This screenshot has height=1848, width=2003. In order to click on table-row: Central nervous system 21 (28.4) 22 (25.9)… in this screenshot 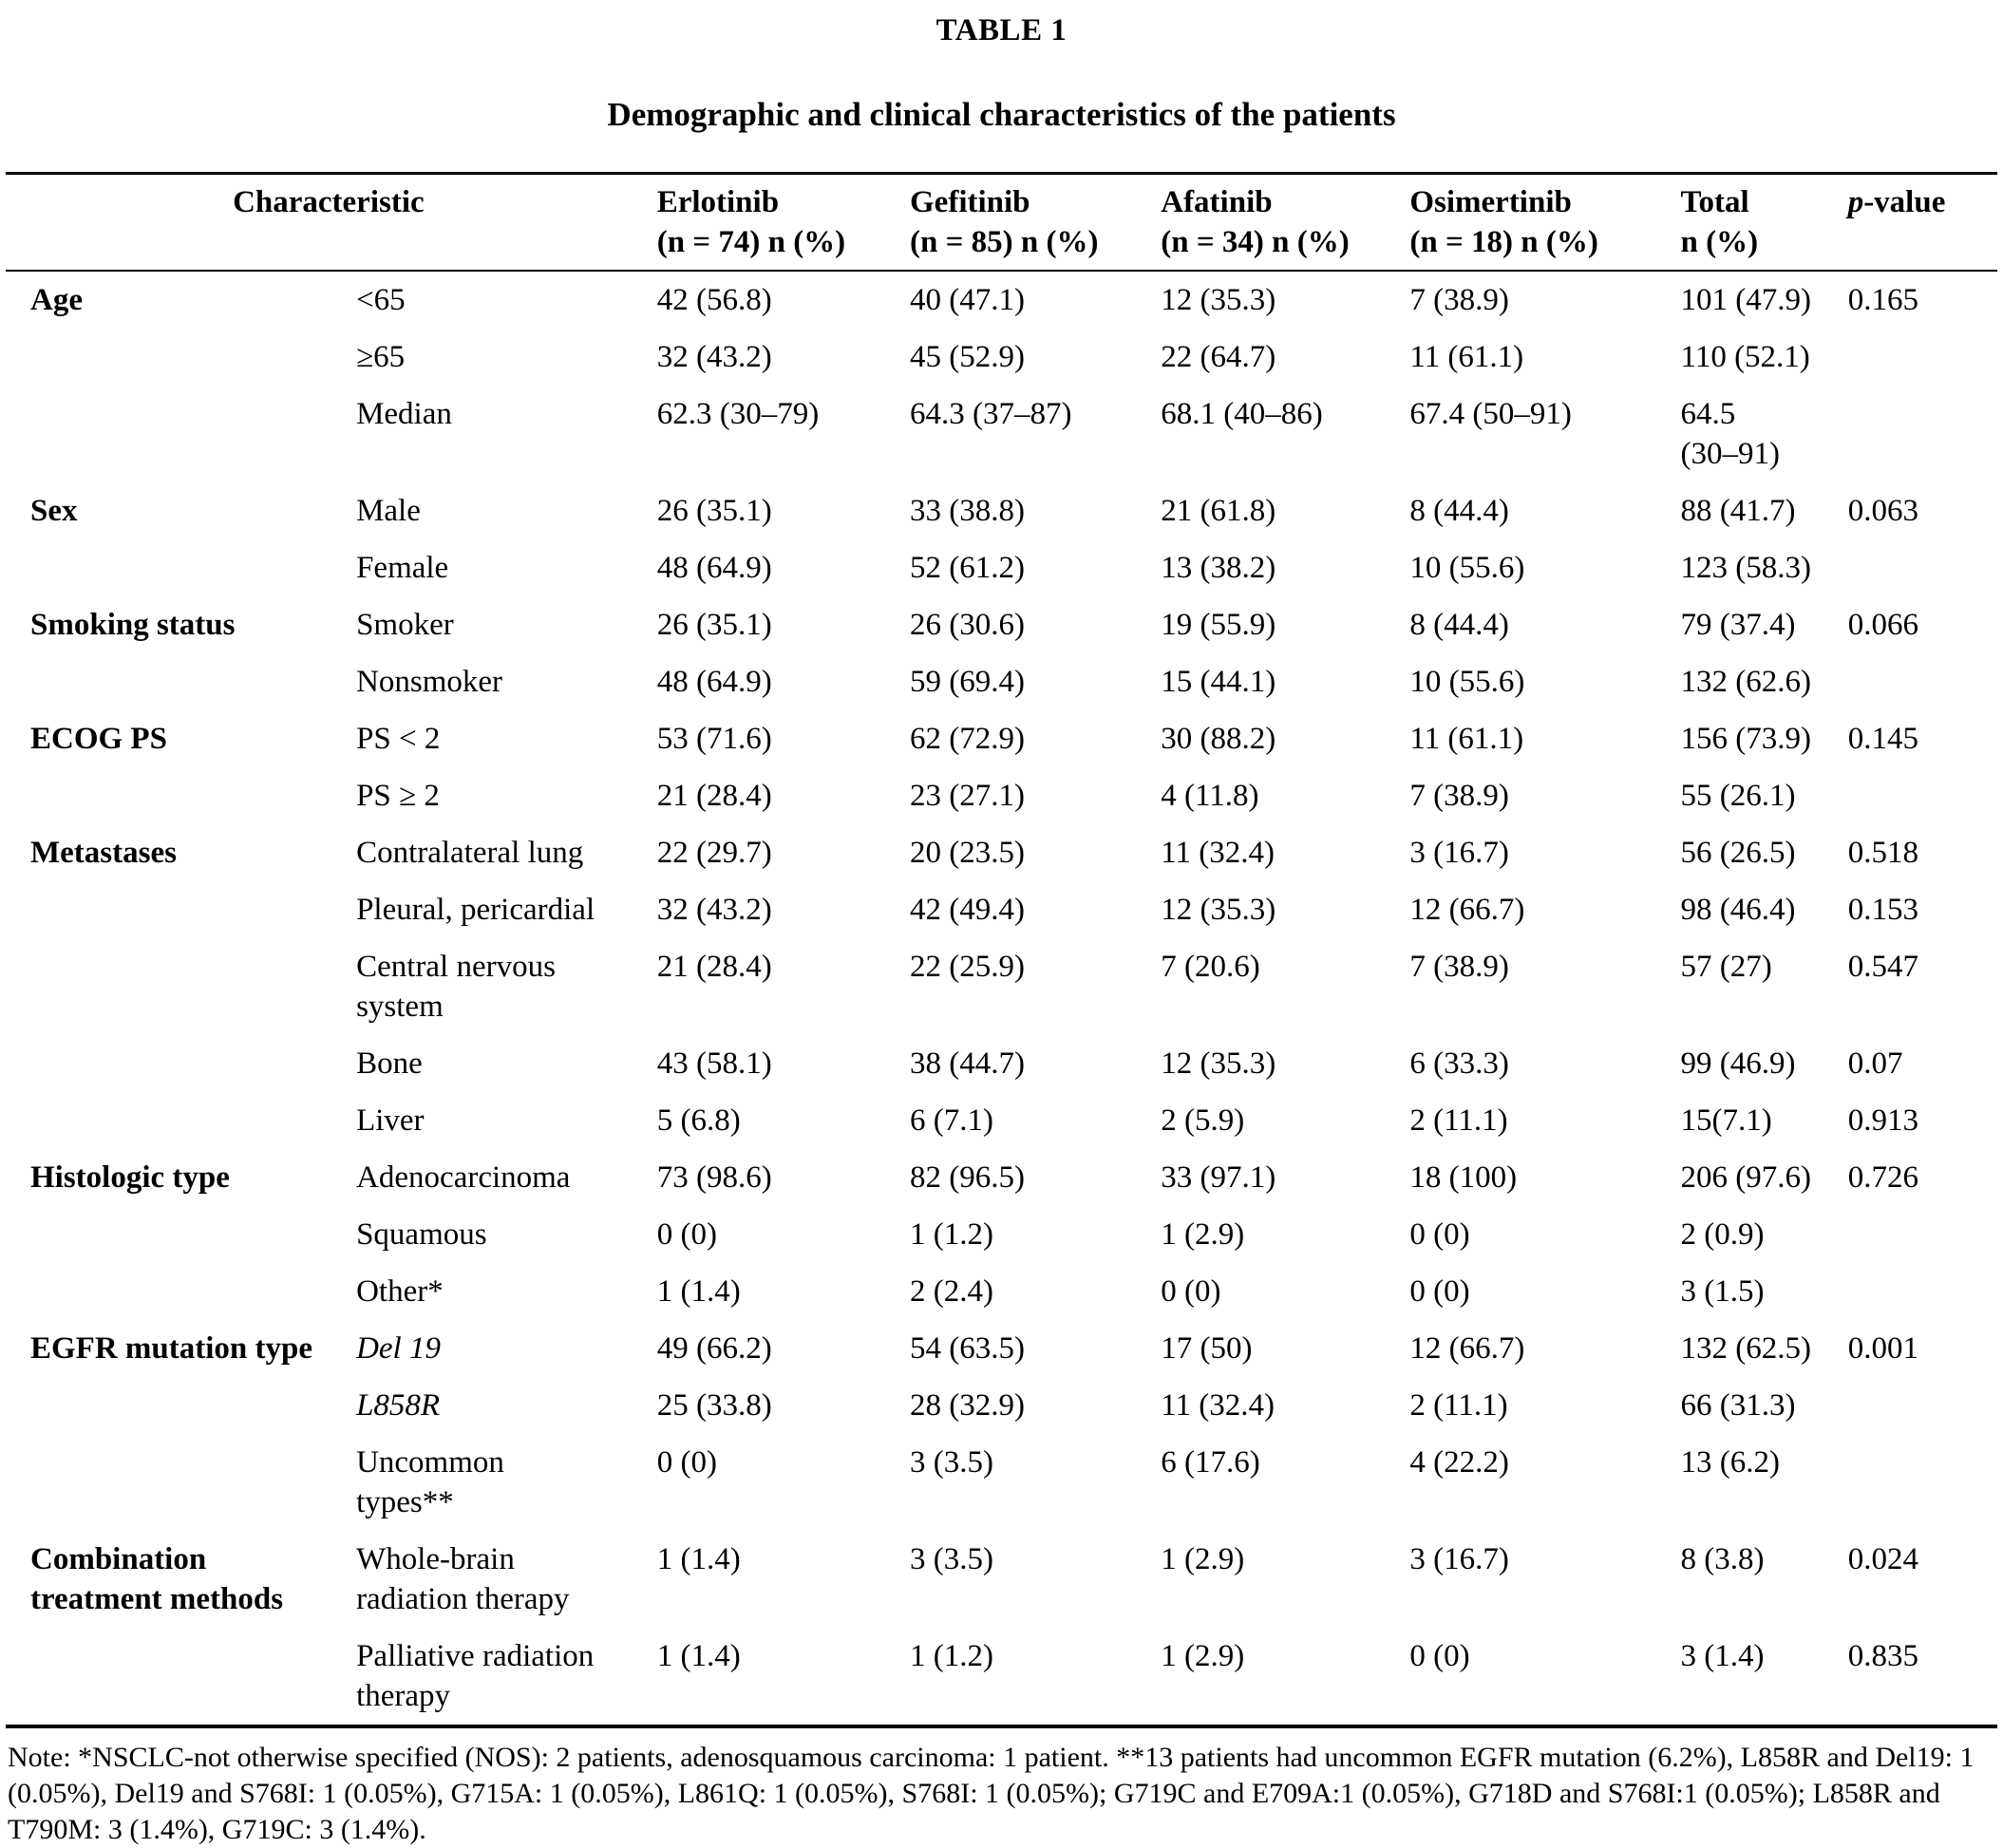, I will do `click(1001, 986)`.